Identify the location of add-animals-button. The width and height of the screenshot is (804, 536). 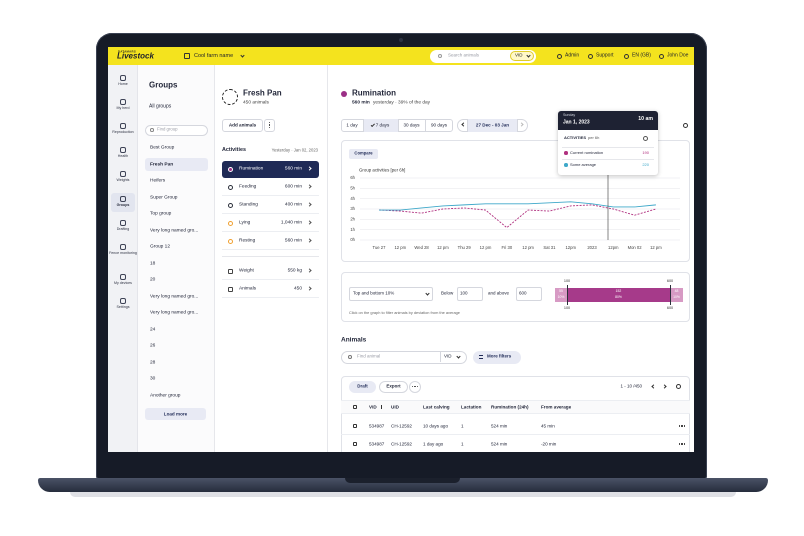
(242, 125).